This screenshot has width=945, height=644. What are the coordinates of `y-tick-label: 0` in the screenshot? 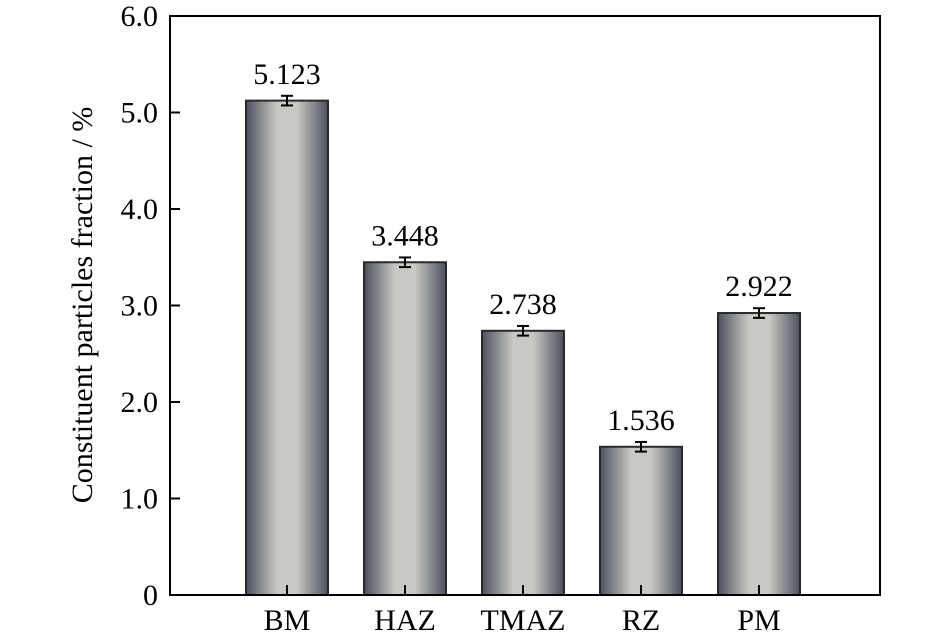 It's located at (150, 595).